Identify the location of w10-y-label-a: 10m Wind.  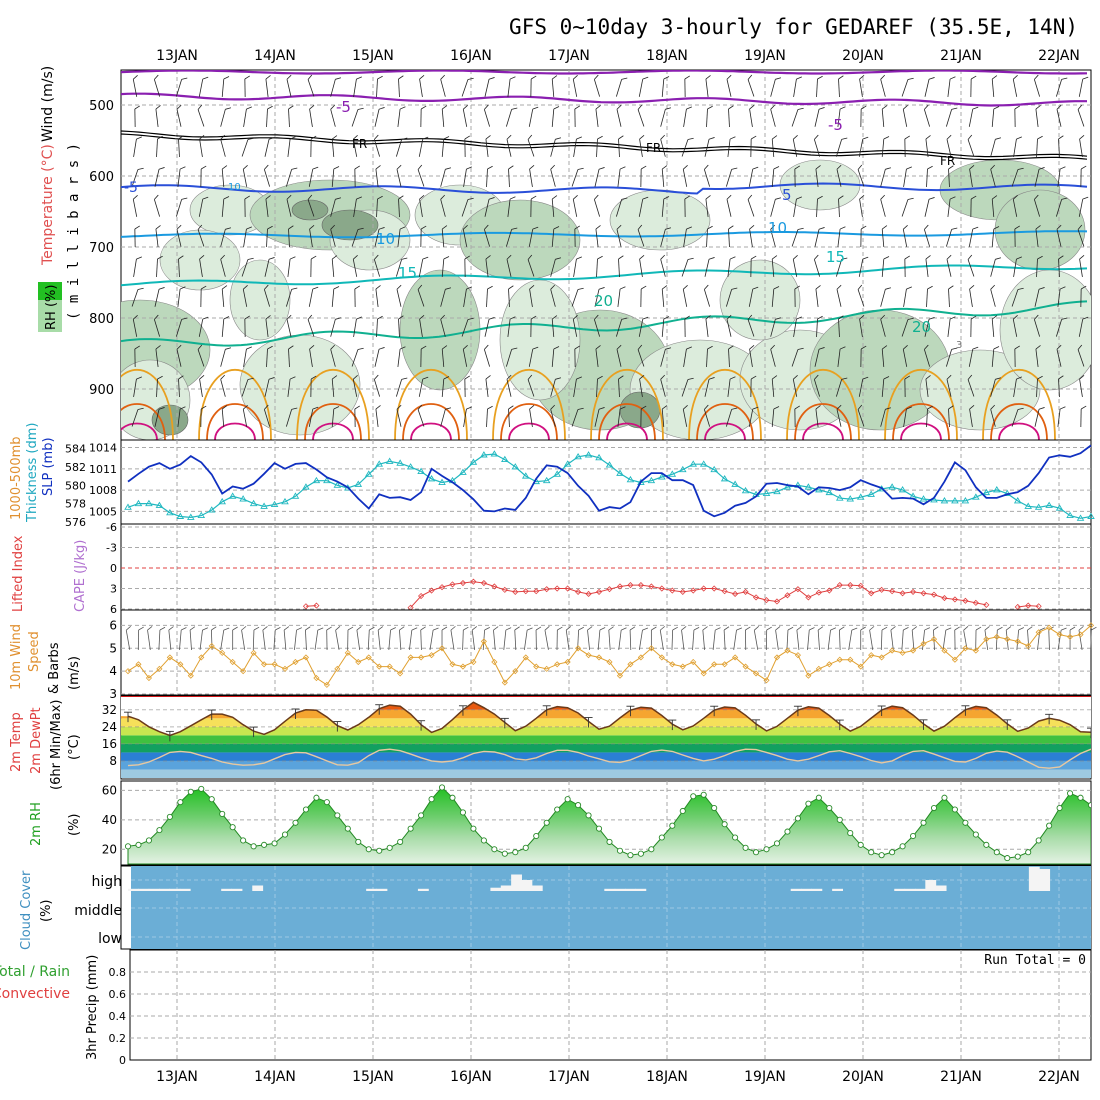
(16, 657).